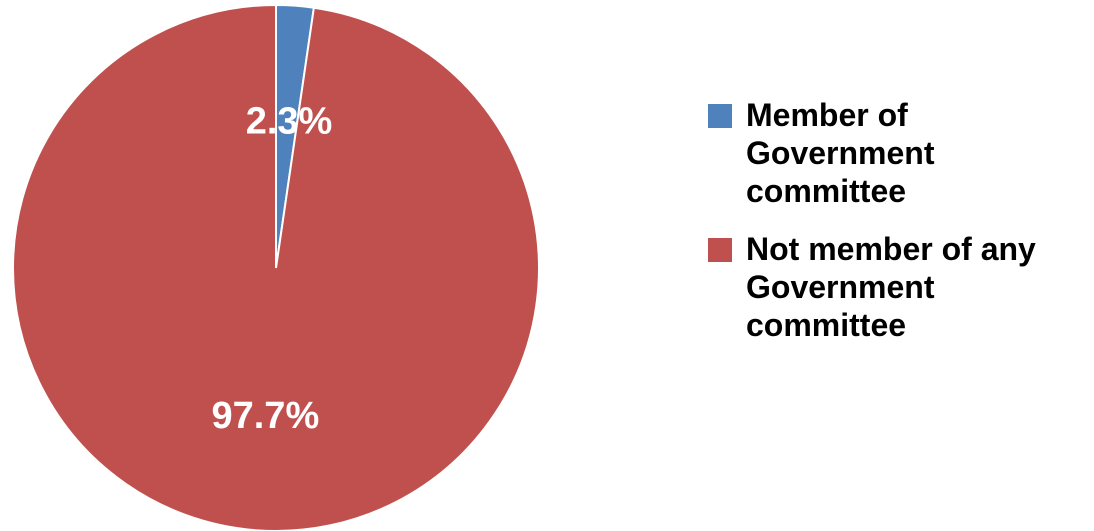  Describe the element at coordinates (265, 416) in the screenshot. I see `data-label-not-member: 97.7%` at that location.